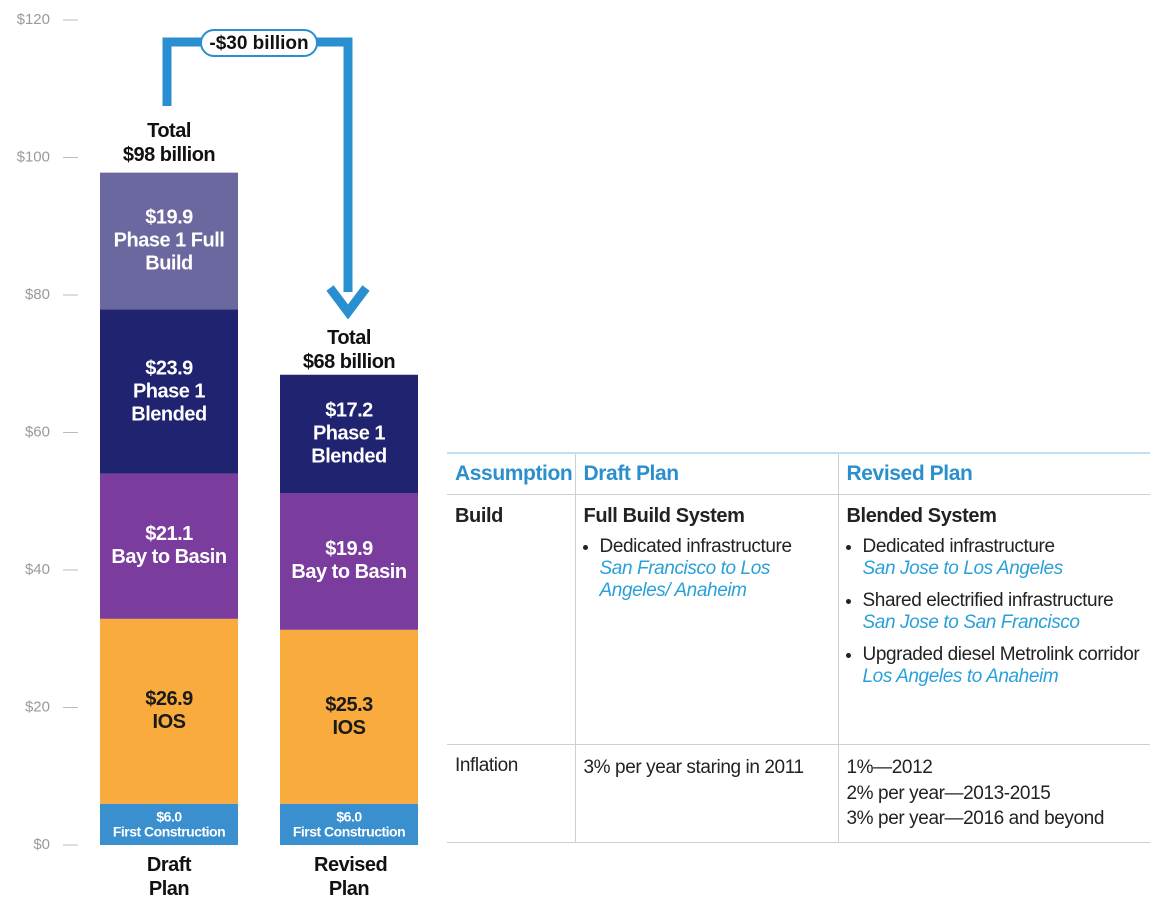 The height and width of the screenshot is (901, 1150). Describe the element at coordinates (706, 473) in the screenshot. I see `column-header: Draft Plan` at that location.